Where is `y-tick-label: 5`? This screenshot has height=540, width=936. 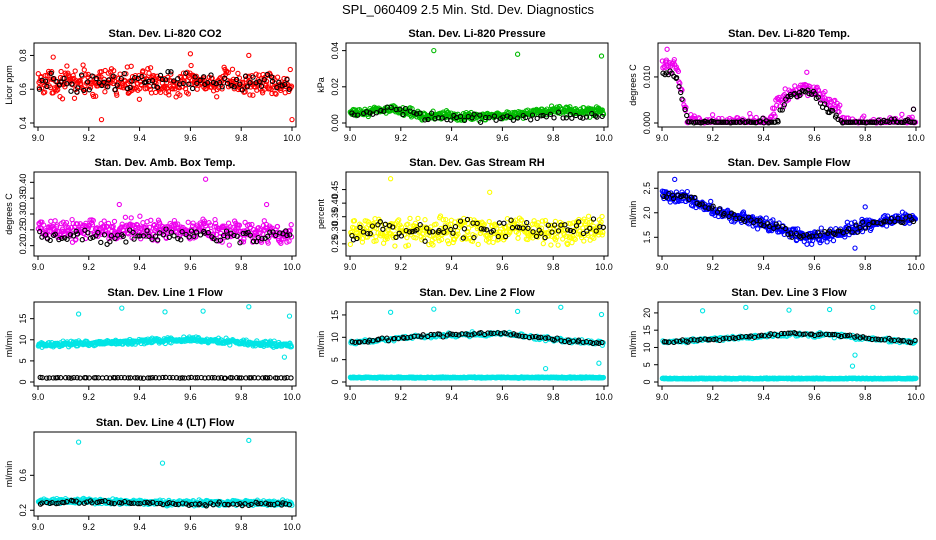
y-tick-label: 5 is located at coordinates (23, 360).